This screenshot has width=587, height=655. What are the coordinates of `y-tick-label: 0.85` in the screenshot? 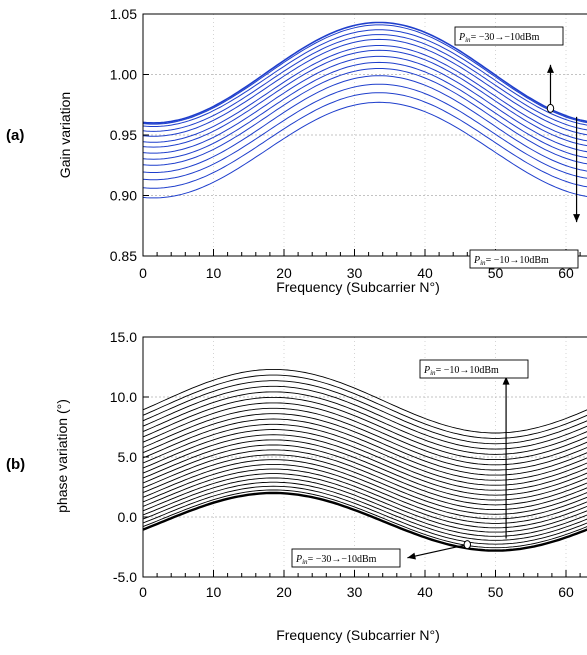 It's located at (123, 256).